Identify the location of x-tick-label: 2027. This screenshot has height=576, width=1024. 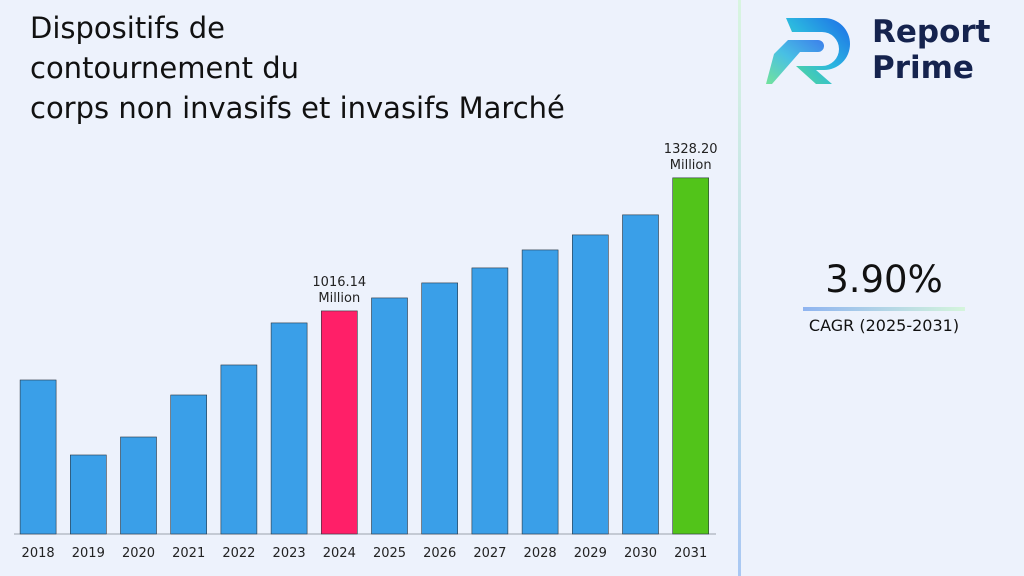
(489, 553).